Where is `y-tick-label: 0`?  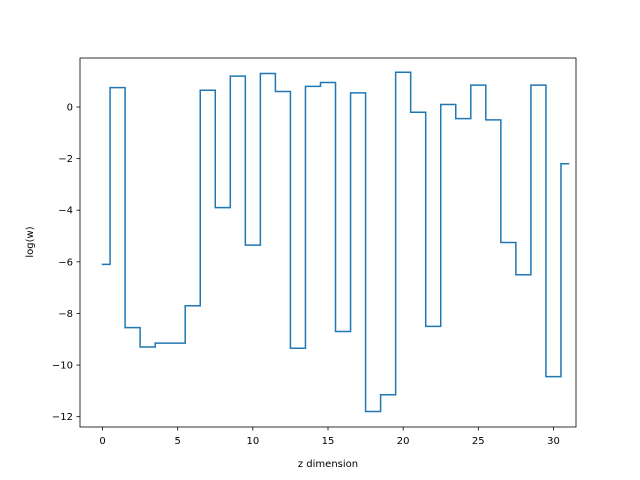 y-tick-label: 0 is located at coordinates (70, 108).